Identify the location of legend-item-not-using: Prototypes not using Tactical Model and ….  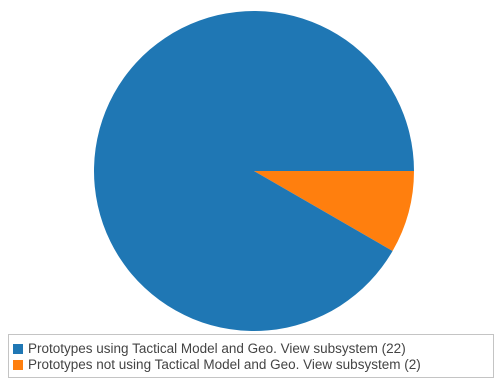
(253, 365).